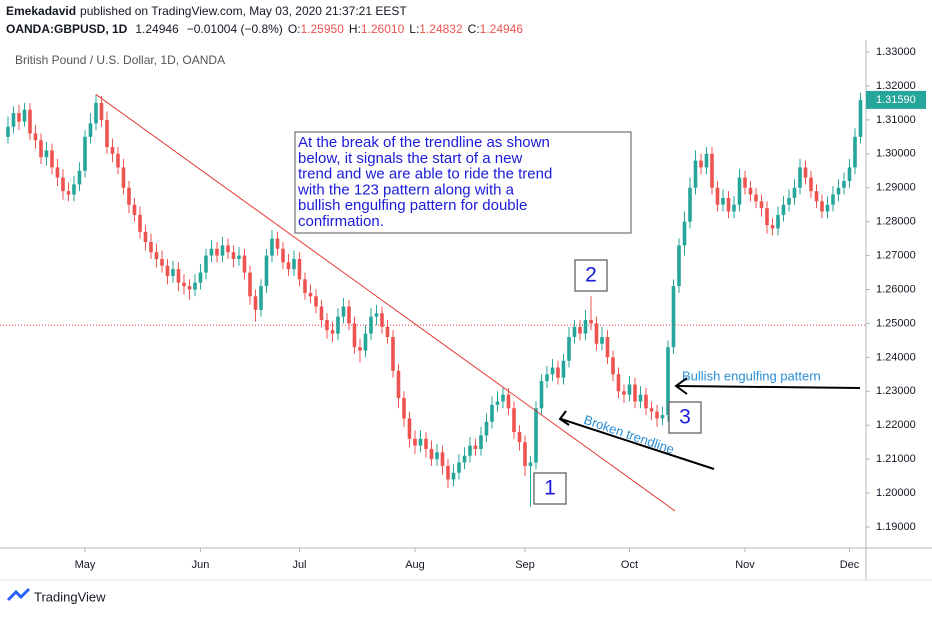 The width and height of the screenshot is (932, 620). I want to click on y-tick-label: 1.30000, so click(896, 154).